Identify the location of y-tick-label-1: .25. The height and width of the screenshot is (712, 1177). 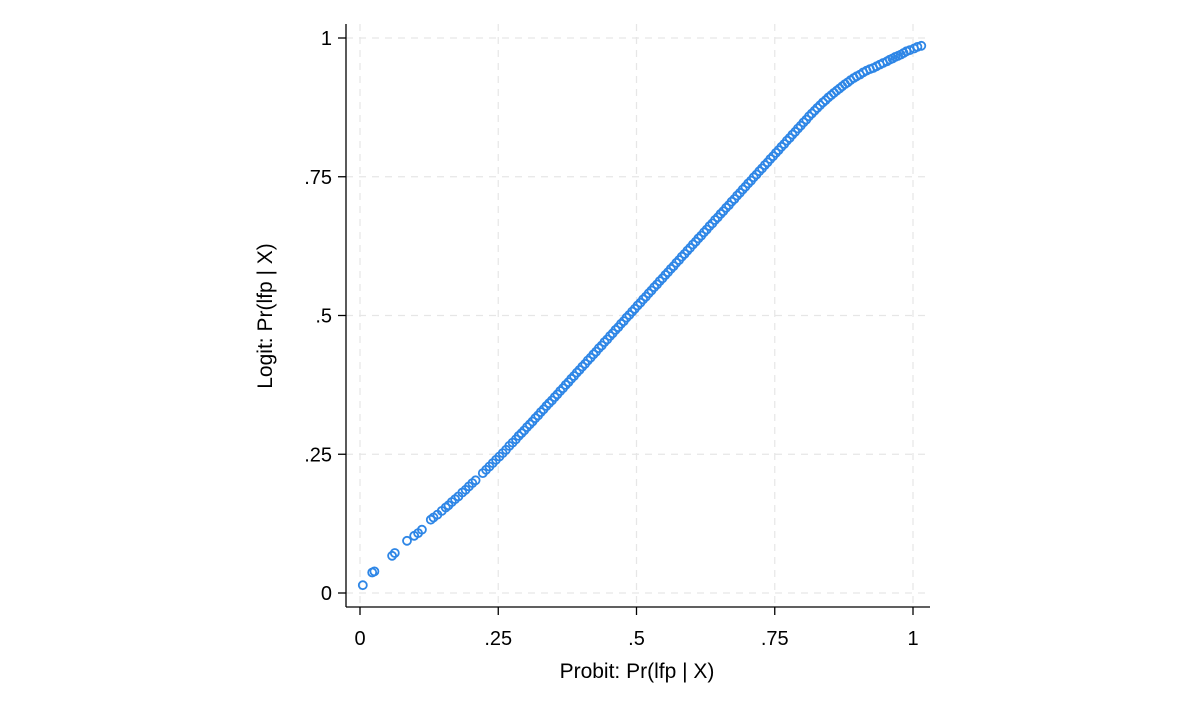
(318, 455).